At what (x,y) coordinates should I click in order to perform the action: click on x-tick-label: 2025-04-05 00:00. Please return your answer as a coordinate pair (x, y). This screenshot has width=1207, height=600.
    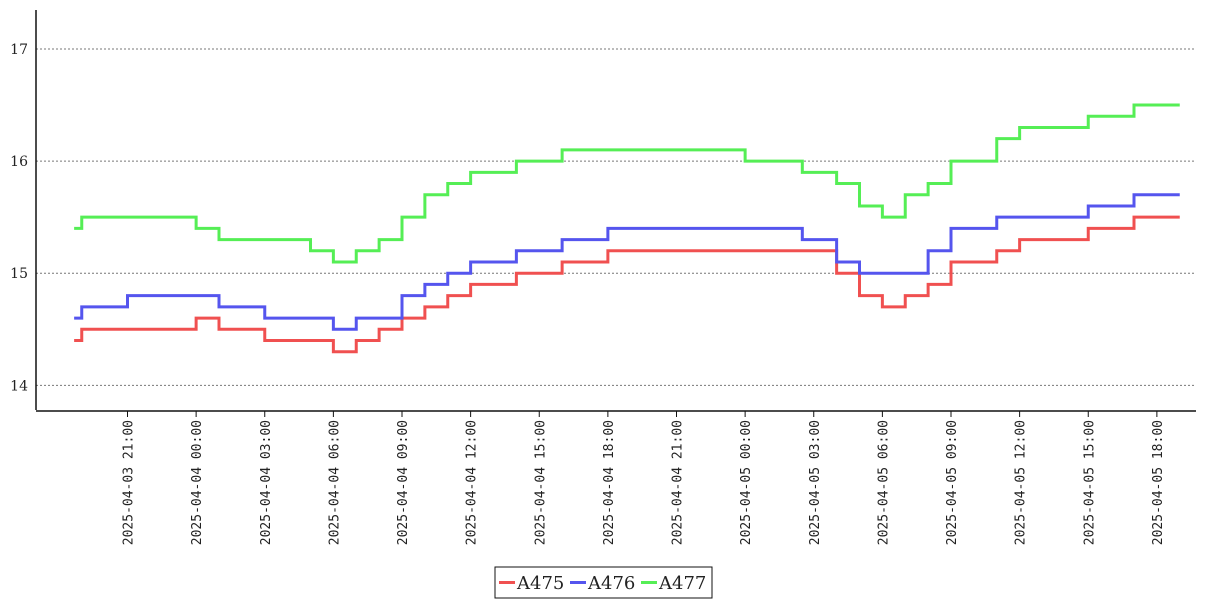
    Looking at the image, I should click on (746, 482).